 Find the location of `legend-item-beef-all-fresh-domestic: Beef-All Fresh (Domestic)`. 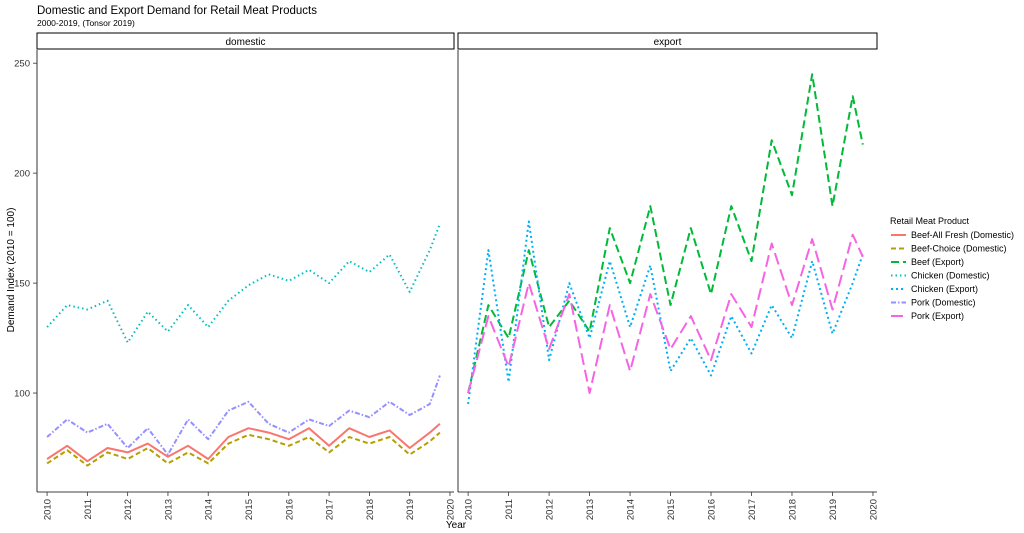

legend-item-beef-all-fresh-domestic: Beef-All Fresh (Domestic) is located at coordinates (952, 235).